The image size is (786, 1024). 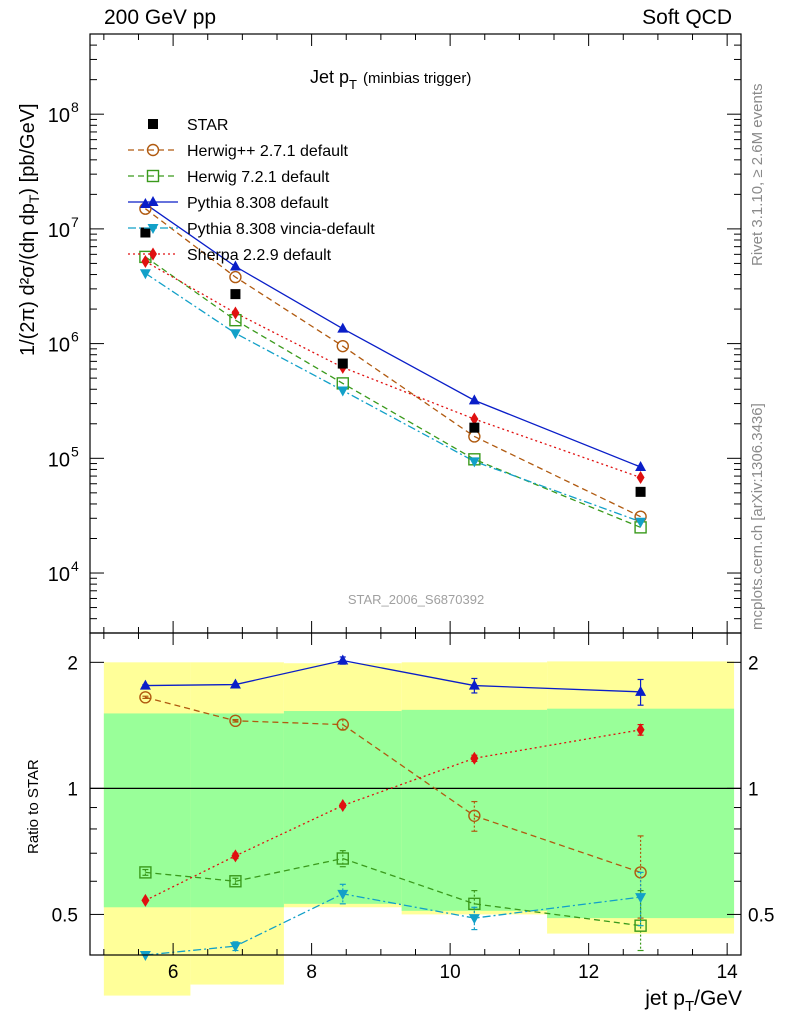 What do you see at coordinates (588, 972) in the screenshot?
I see `x-tick-label: 12` at bounding box center [588, 972].